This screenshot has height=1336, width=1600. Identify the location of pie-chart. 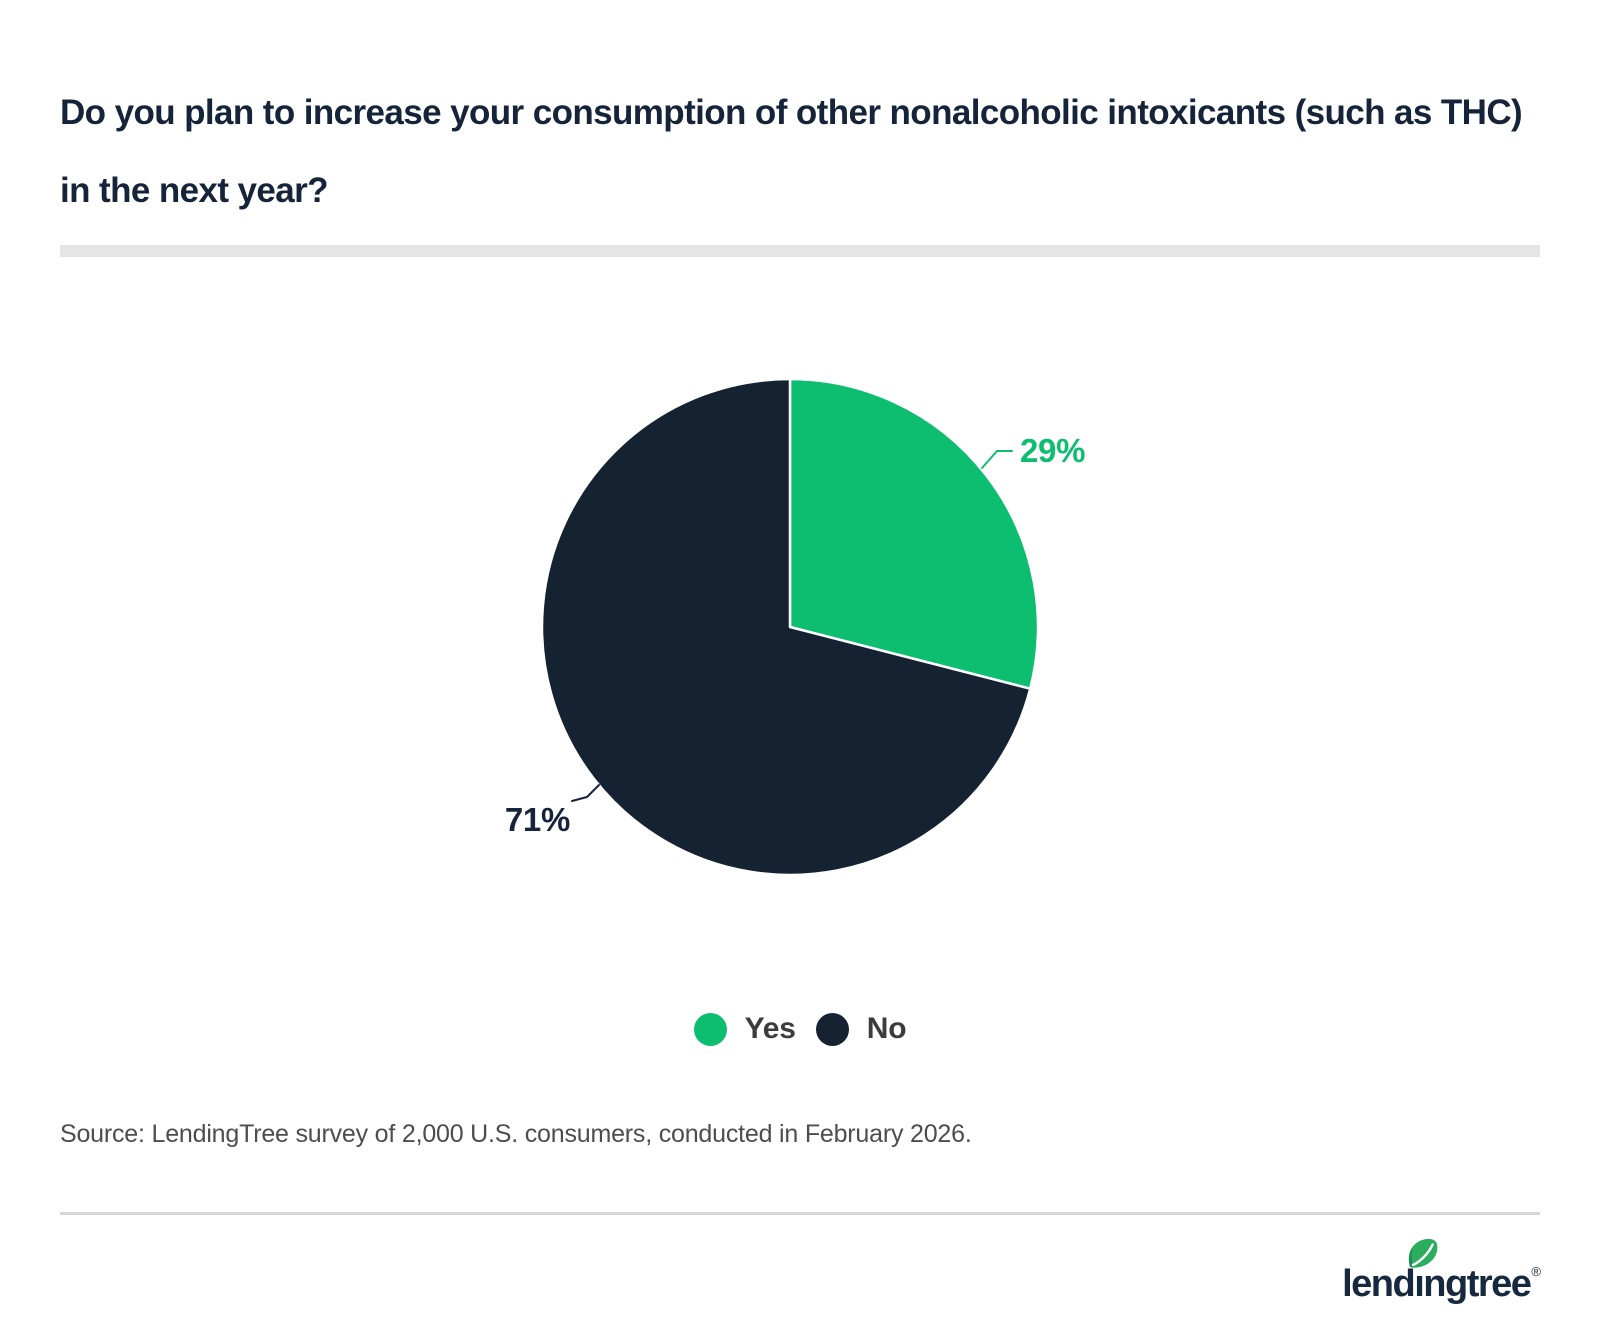
(790, 627).